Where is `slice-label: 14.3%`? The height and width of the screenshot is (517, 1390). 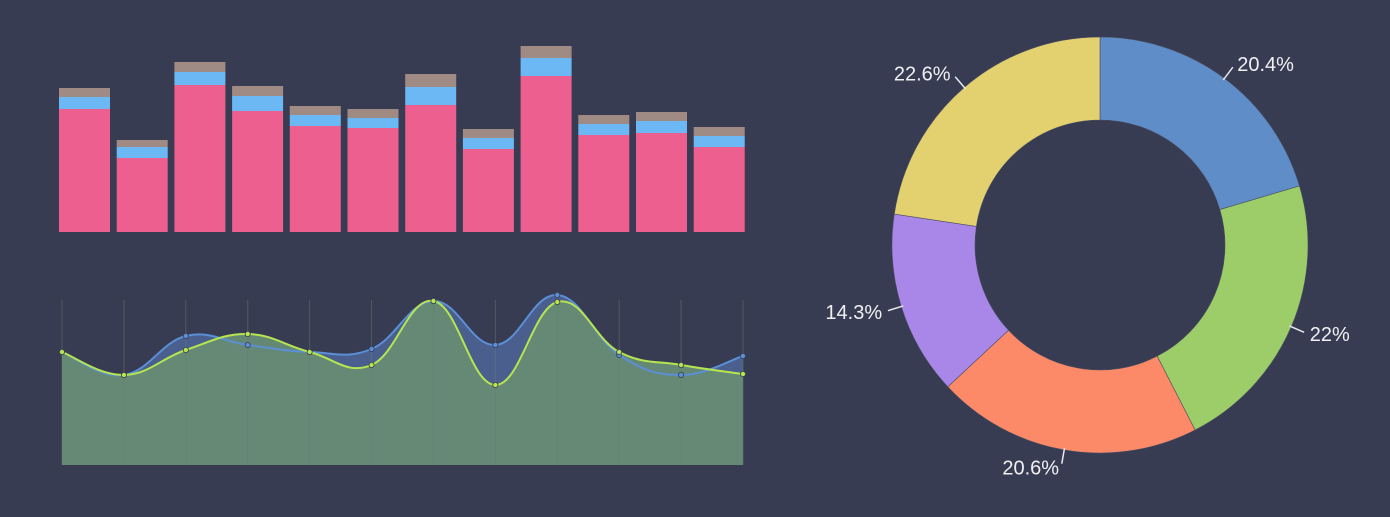
slice-label: 14.3% is located at coordinates (853, 313).